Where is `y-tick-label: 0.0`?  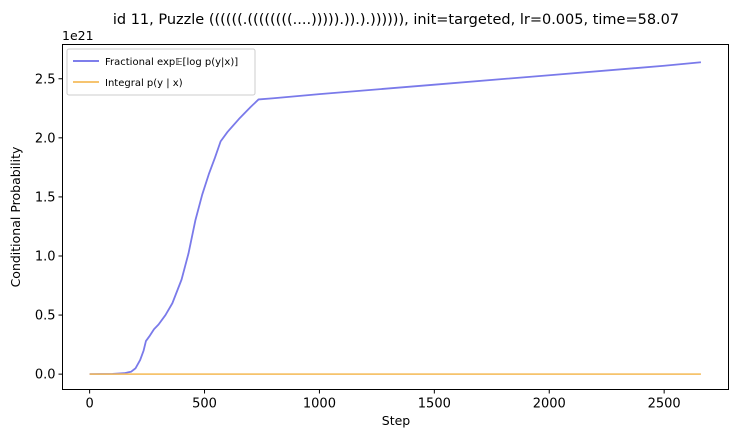
y-tick-label: 0.0 is located at coordinates (45, 375).